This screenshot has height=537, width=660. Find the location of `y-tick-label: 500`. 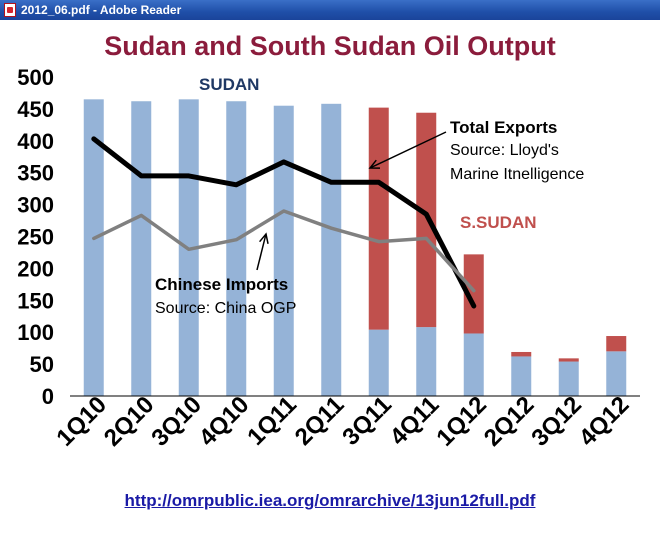

y-tick-label: 500 is located at coordinates (35, 77).